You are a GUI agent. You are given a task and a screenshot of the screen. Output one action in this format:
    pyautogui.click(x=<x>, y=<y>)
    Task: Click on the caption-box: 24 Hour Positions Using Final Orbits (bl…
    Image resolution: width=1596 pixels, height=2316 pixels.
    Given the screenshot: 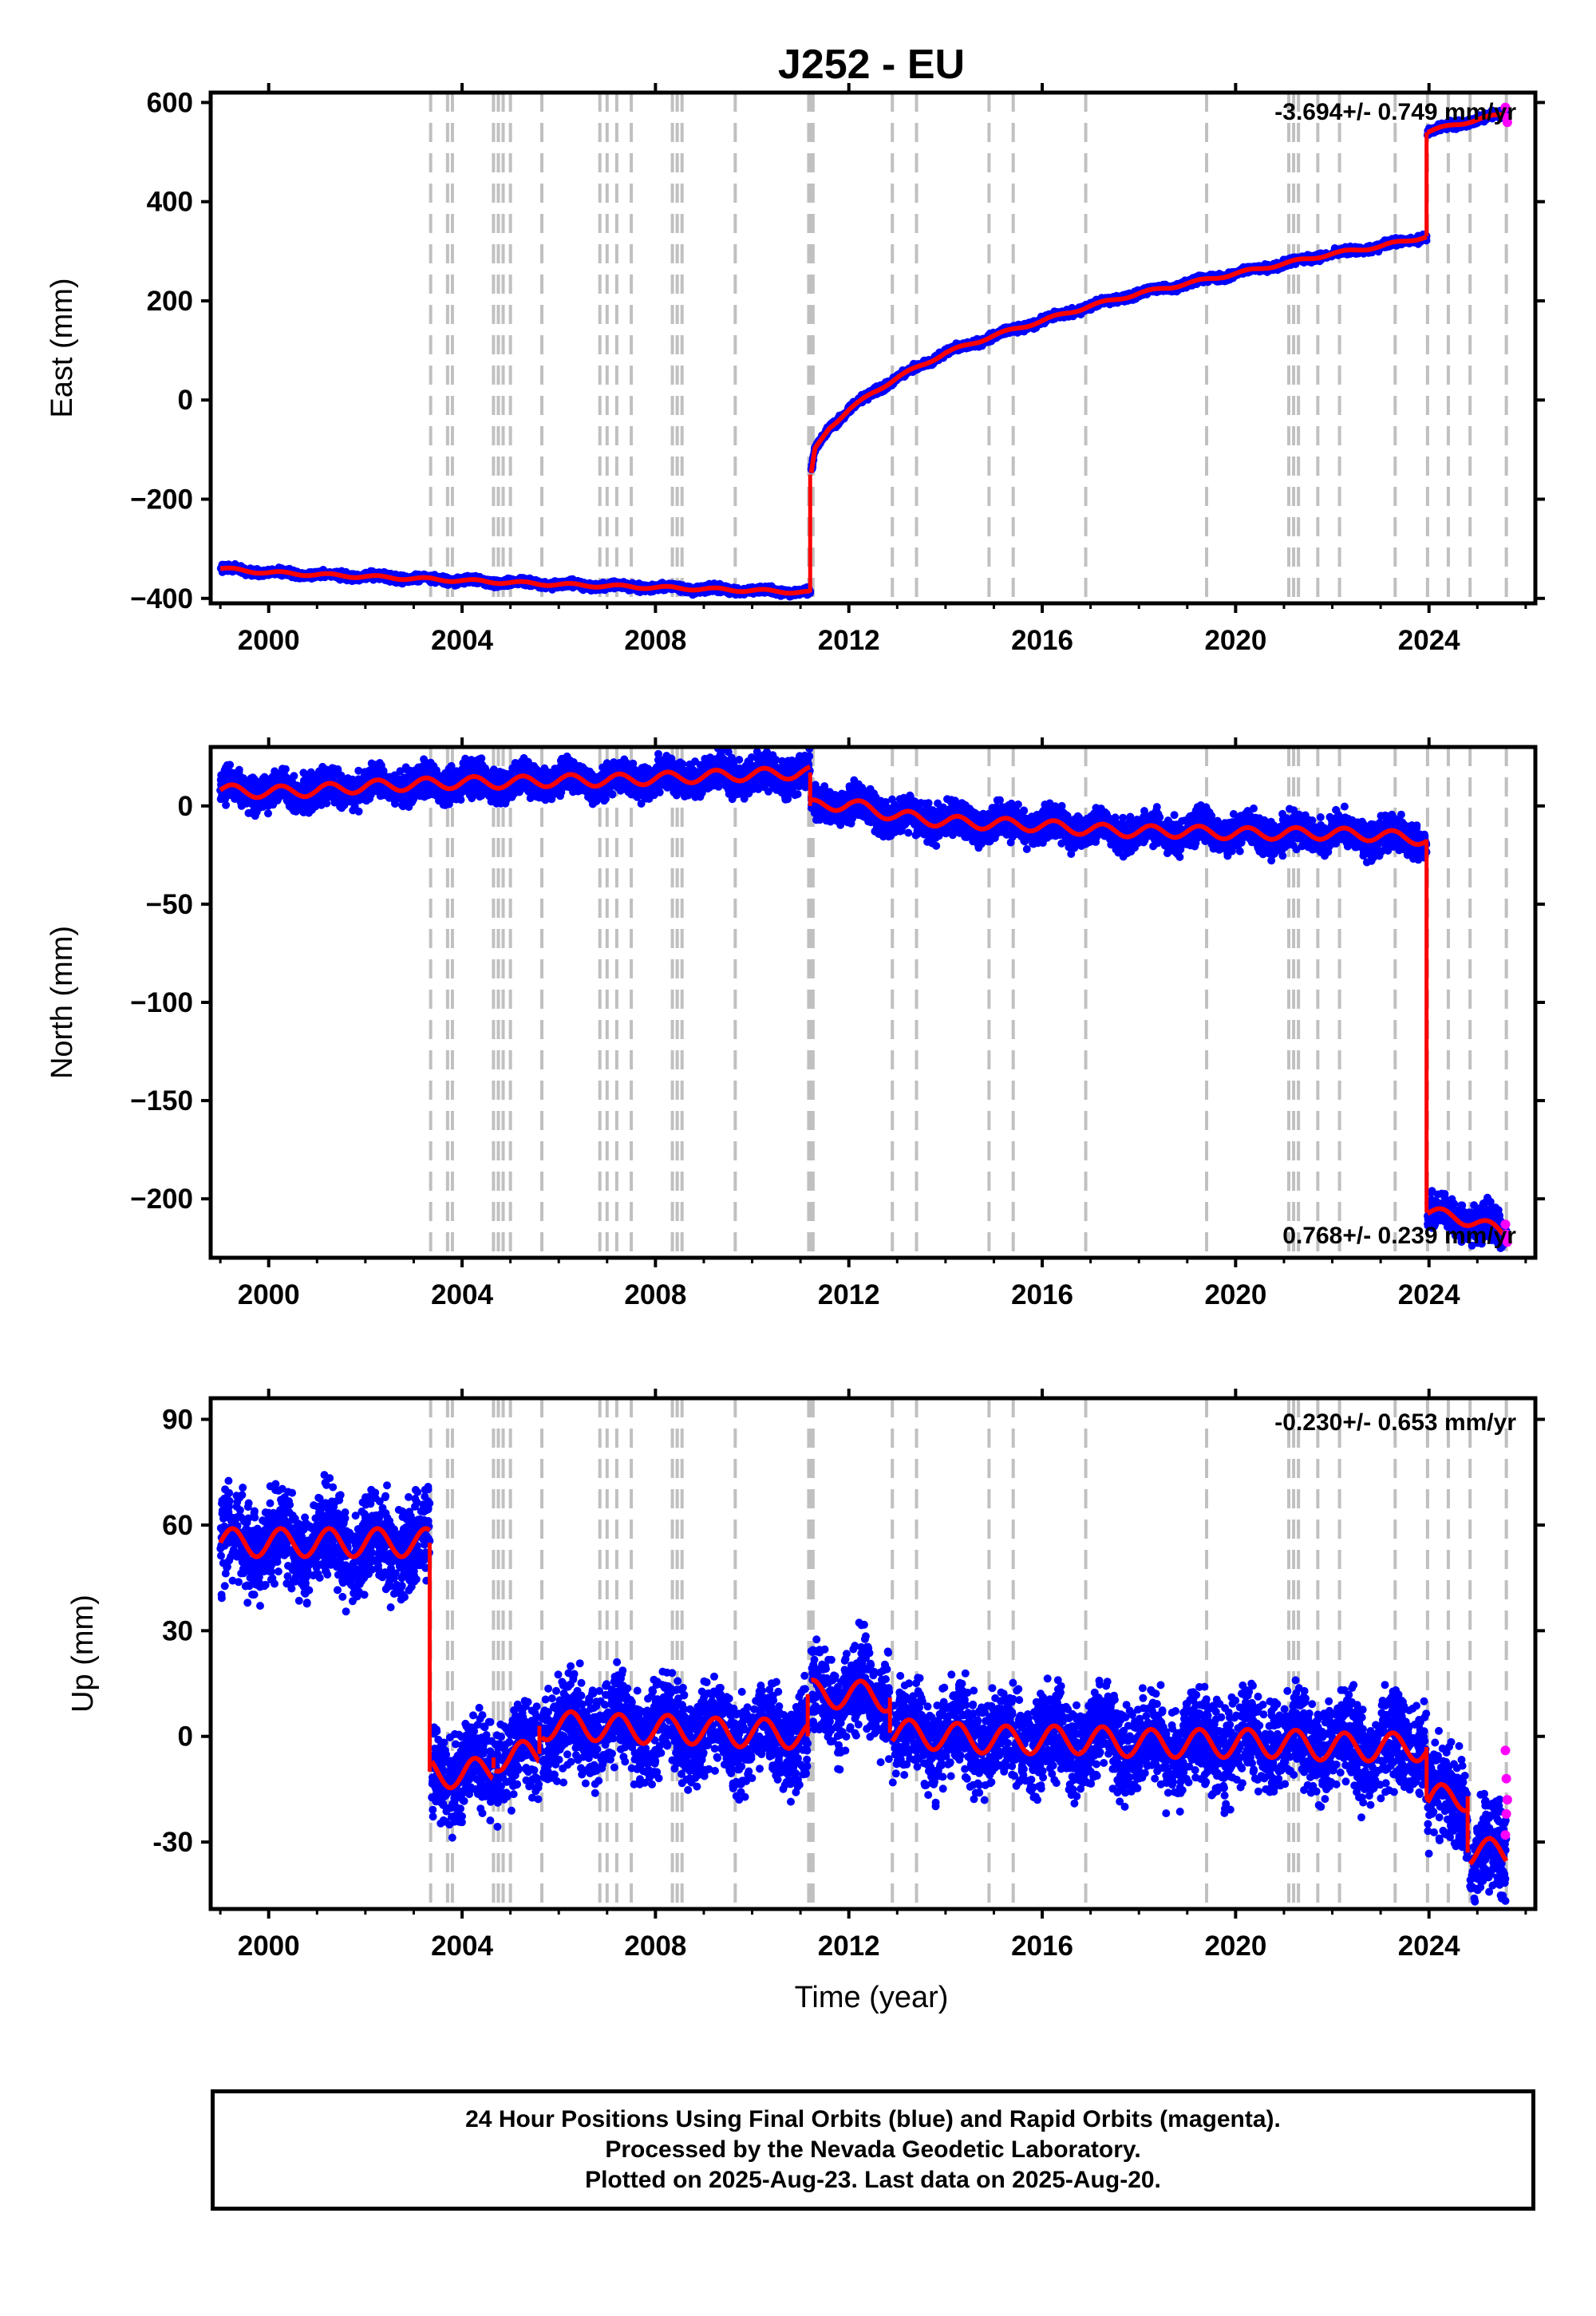 What is the action you would take?
    pyautogui.click(x=873, y=2150)
    